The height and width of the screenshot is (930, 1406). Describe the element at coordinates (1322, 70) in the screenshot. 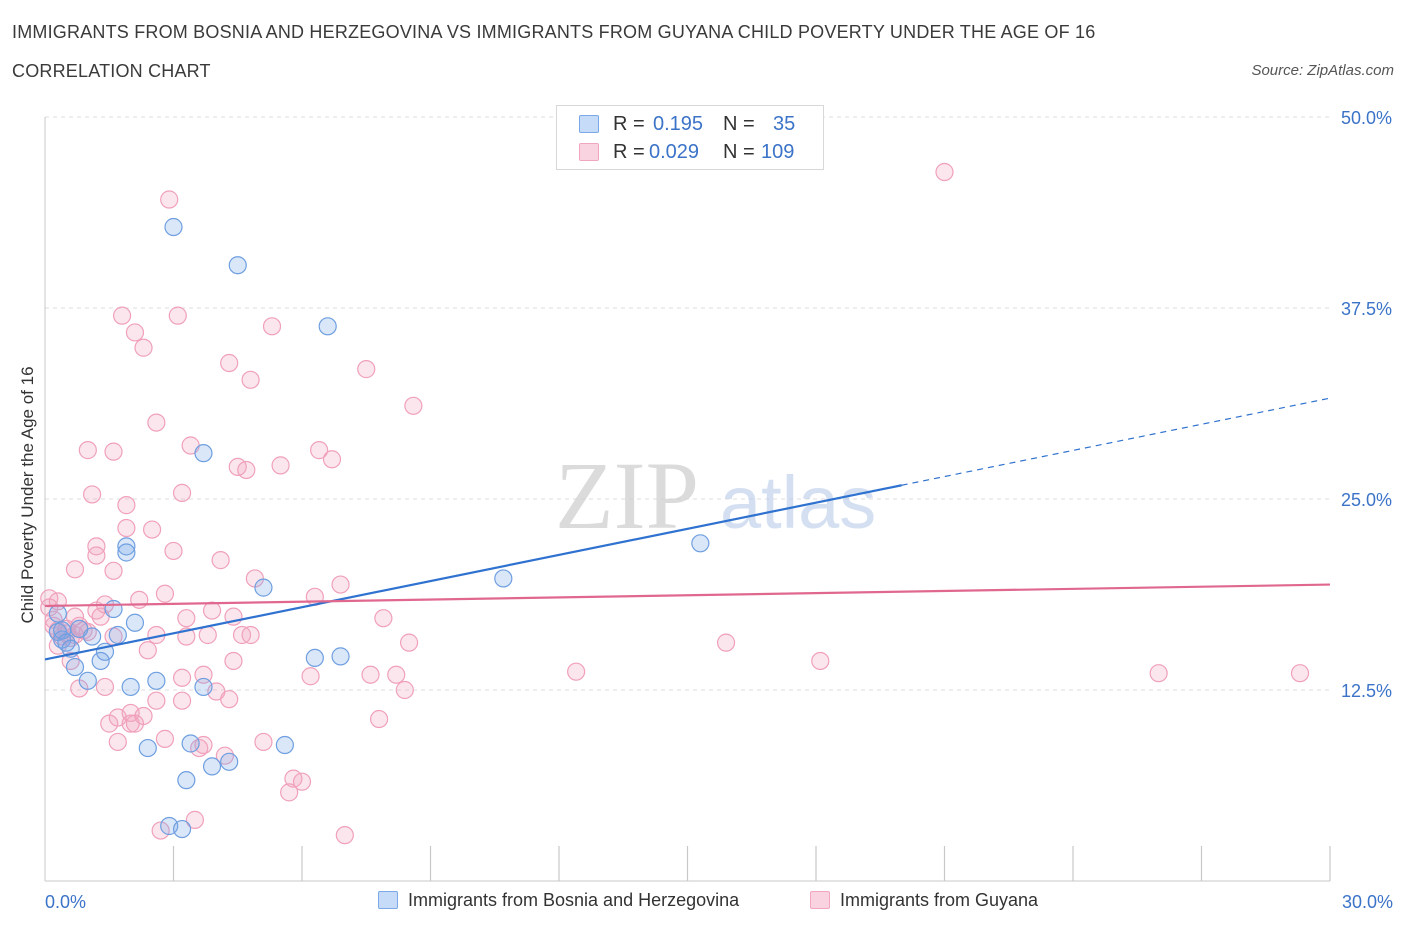

I see `source-credit: Source: ZipAtlas.com` at that location.